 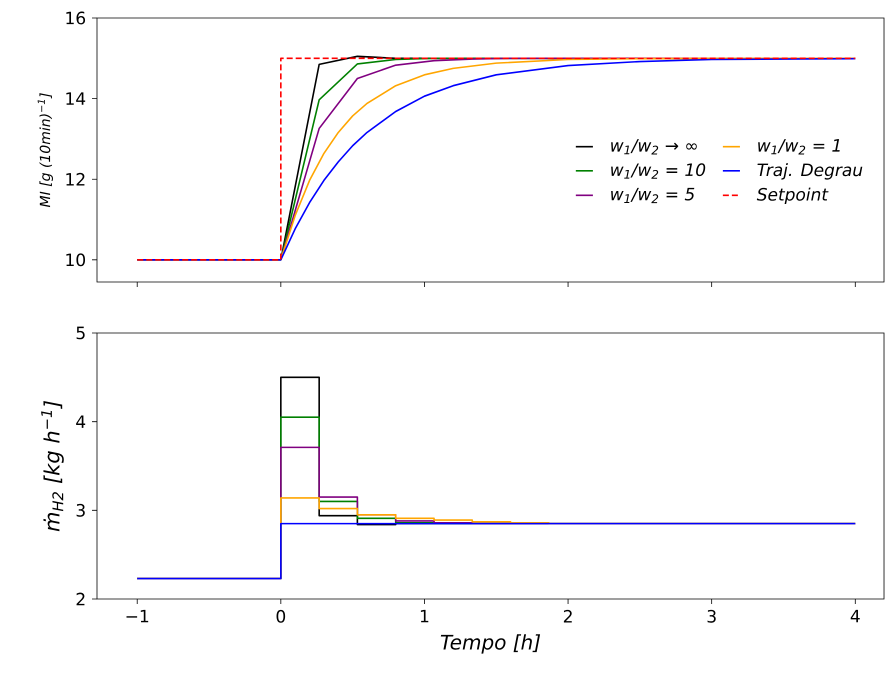 I want to click on legend-label: w$_{1}$/w$_{2}$ → ∞, so click(x=654, y=146).